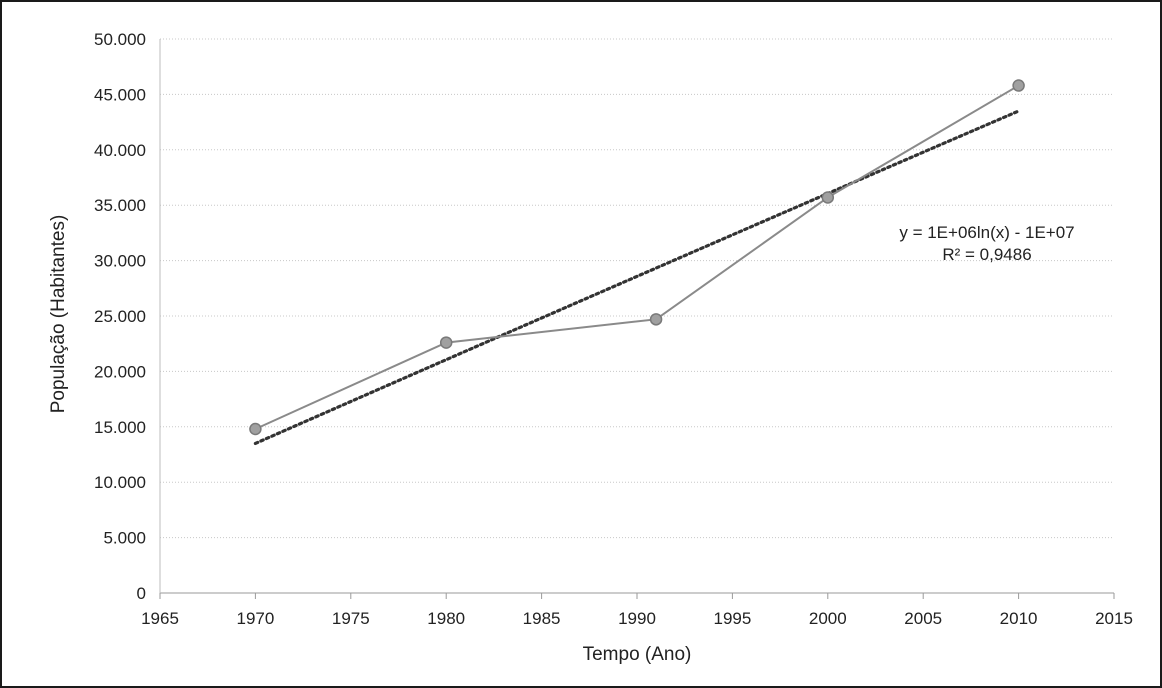 This screenshot has width=1162, height=688. What do you see at coordinates (637, 618) in the screenshot?
I see `x-tick-label-1990: 1990` at bounding box center [637, 618].